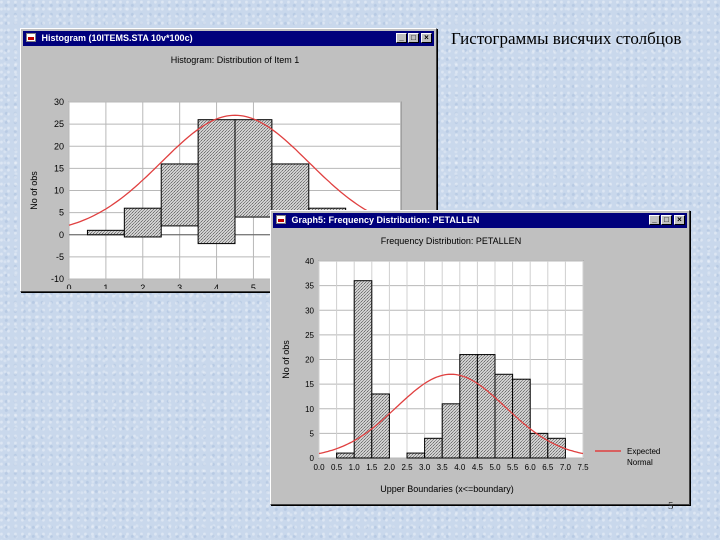 The image size is (720, 540). Describe the element at coordinates (57, 279) in the screenshot. I see `y-tick-label: -10` at that location.